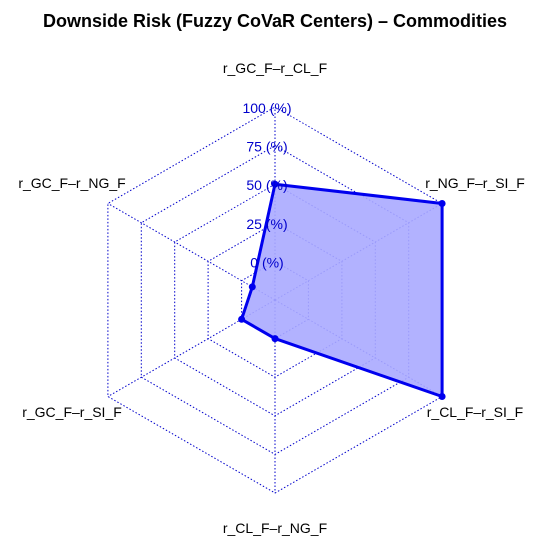  What do you see at coordinates (72, 412) in the screenshot?
I see `axis-label: r_GC_F–r_SI_F` at bounding box center [72, 412].